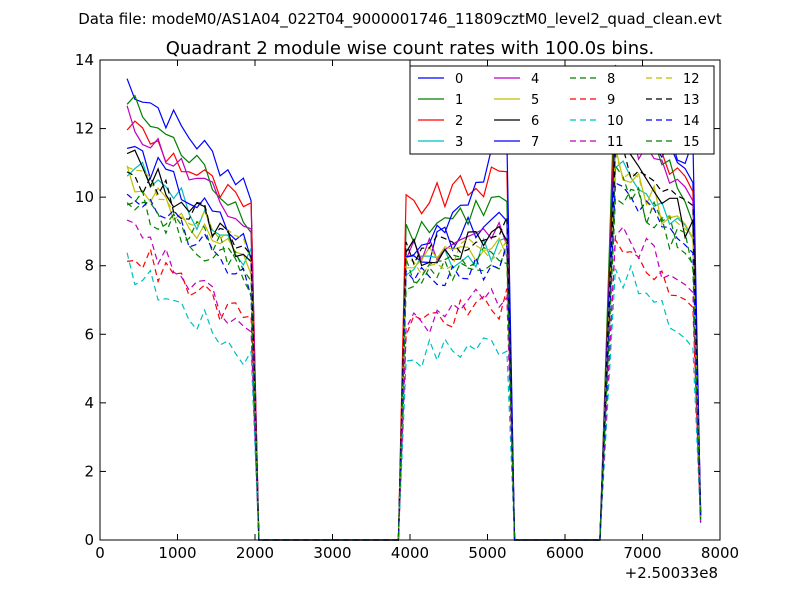 This screenshot has height=600, width=800. What do you see at coordinates (611, 79) in the screenshot?
I see `legend-label-8: 8` at bounding box center [611, 79].